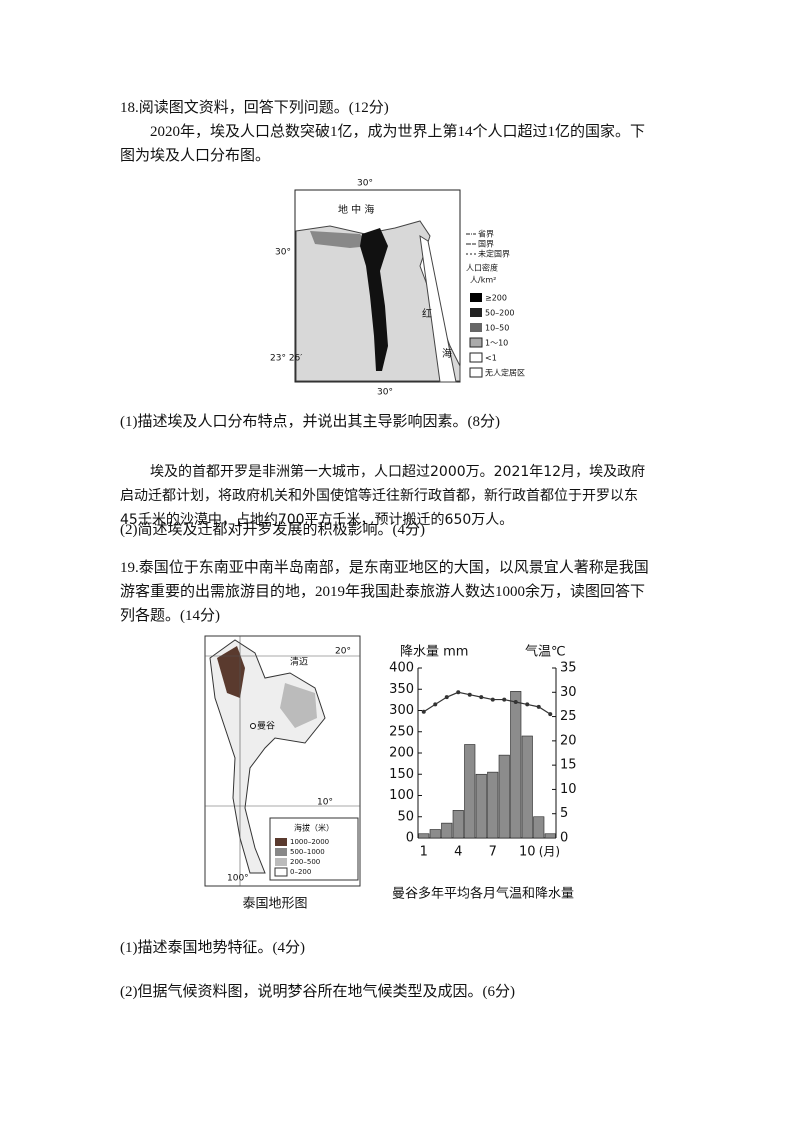 The width and height of the screenshot is (800, 1132). What do you see at coordinates (491, 358) in the screenshot?
I see `legend-label: <1` at bounding box center [491, 358].